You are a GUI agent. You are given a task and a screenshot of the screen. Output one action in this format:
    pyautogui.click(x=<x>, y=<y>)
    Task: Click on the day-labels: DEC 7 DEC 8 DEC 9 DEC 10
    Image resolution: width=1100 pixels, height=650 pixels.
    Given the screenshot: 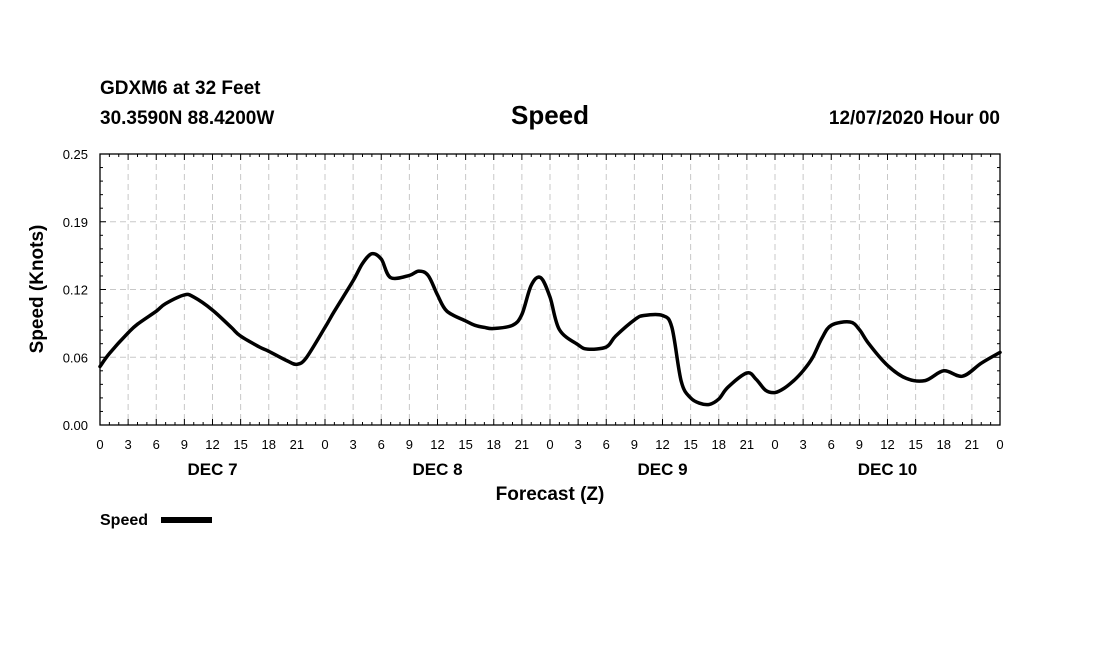 What is the action you would take?
    pyautogui.click(x=552, y=469)
    